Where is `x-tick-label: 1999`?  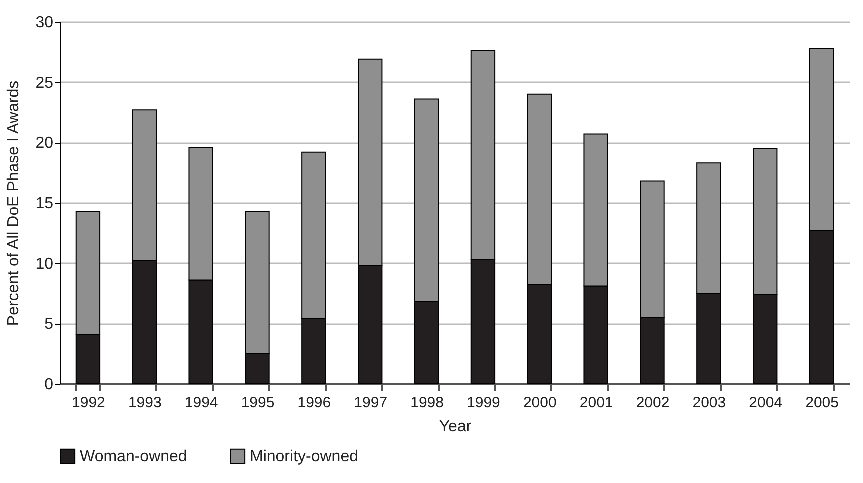 x-tick-label: 1999 is located at coordinates (483, 403).